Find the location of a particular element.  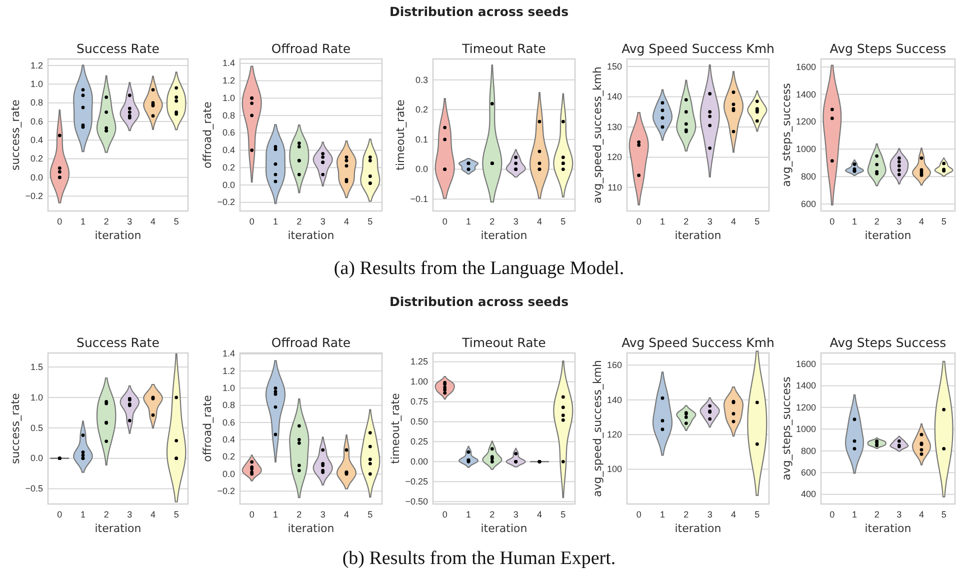

y-axis-title: avg_speed_success_kmh is located at coordinates (597, 135).